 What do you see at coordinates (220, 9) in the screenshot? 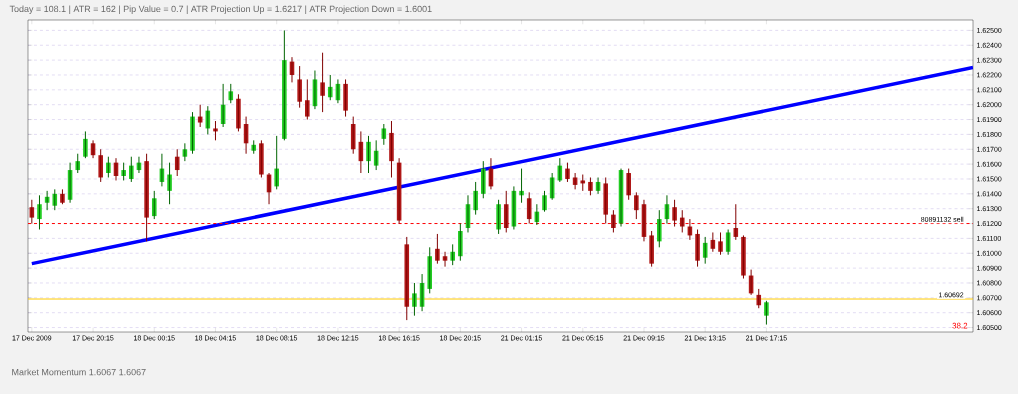
I see `chart-title: Today = 108.1 | ATR = 162 | Pip Value = 0.7 | ATR Projection Up = 1.6217 | ATR Projection Down = 1.6001` at bounding box center [220, 9].